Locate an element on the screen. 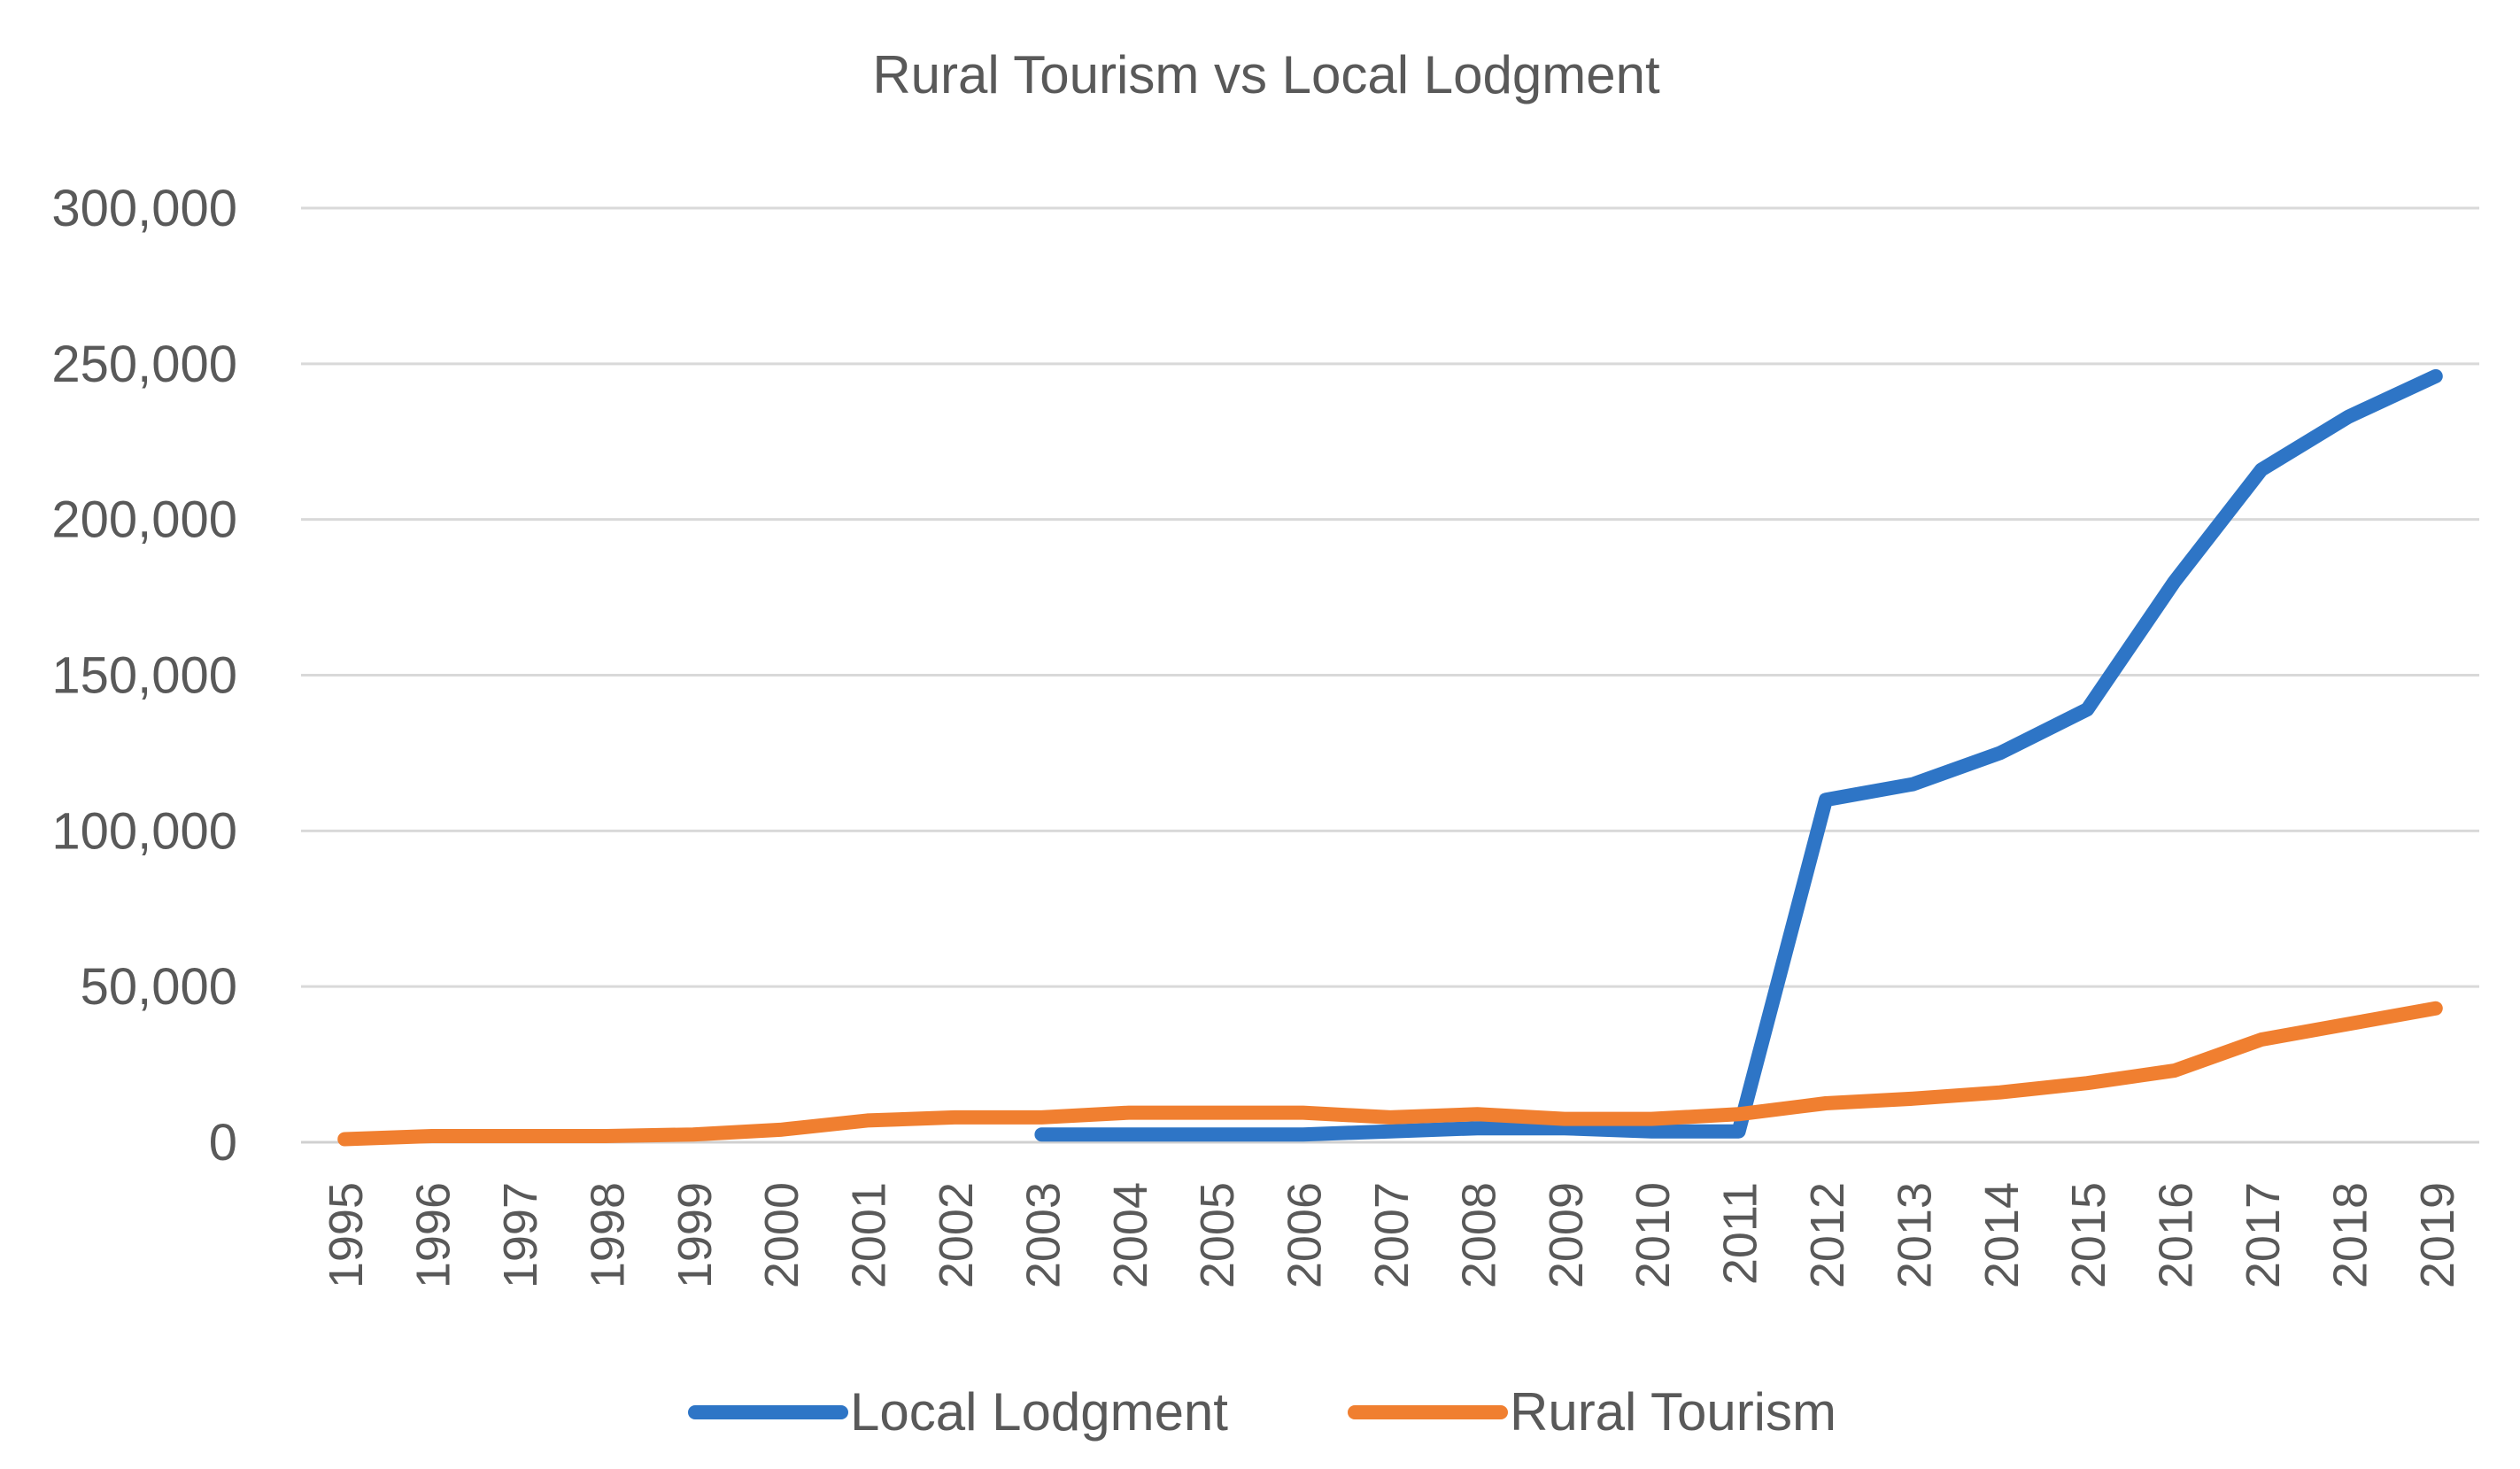 The image size is (2520, 1469). x-tick-label: 2004 is located at coordinates (1130, 1235).